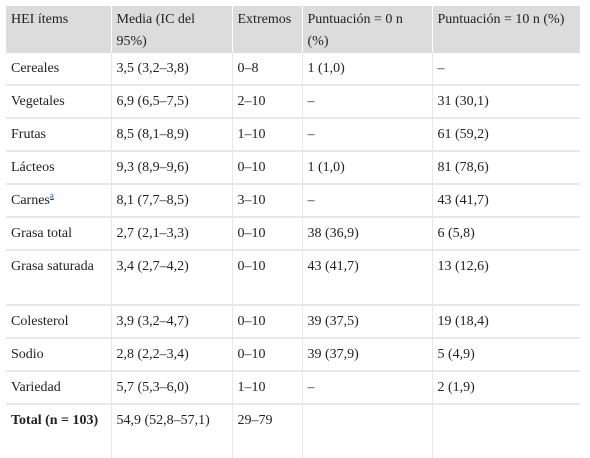 The width and height of the screenshot is (590, 458). Describe the element at coordinates (501, 19) in the screenshot. I see `header-score-ten: Puntuación = 10 n (%)` at that location.